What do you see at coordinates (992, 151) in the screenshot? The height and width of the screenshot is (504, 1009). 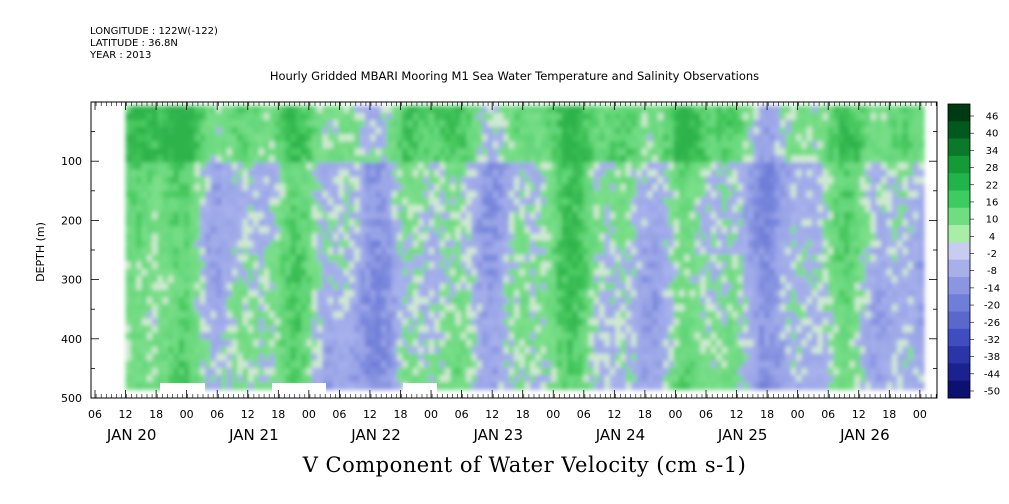 I see `colorbar-label: 34` at bounding box center [992, 151].